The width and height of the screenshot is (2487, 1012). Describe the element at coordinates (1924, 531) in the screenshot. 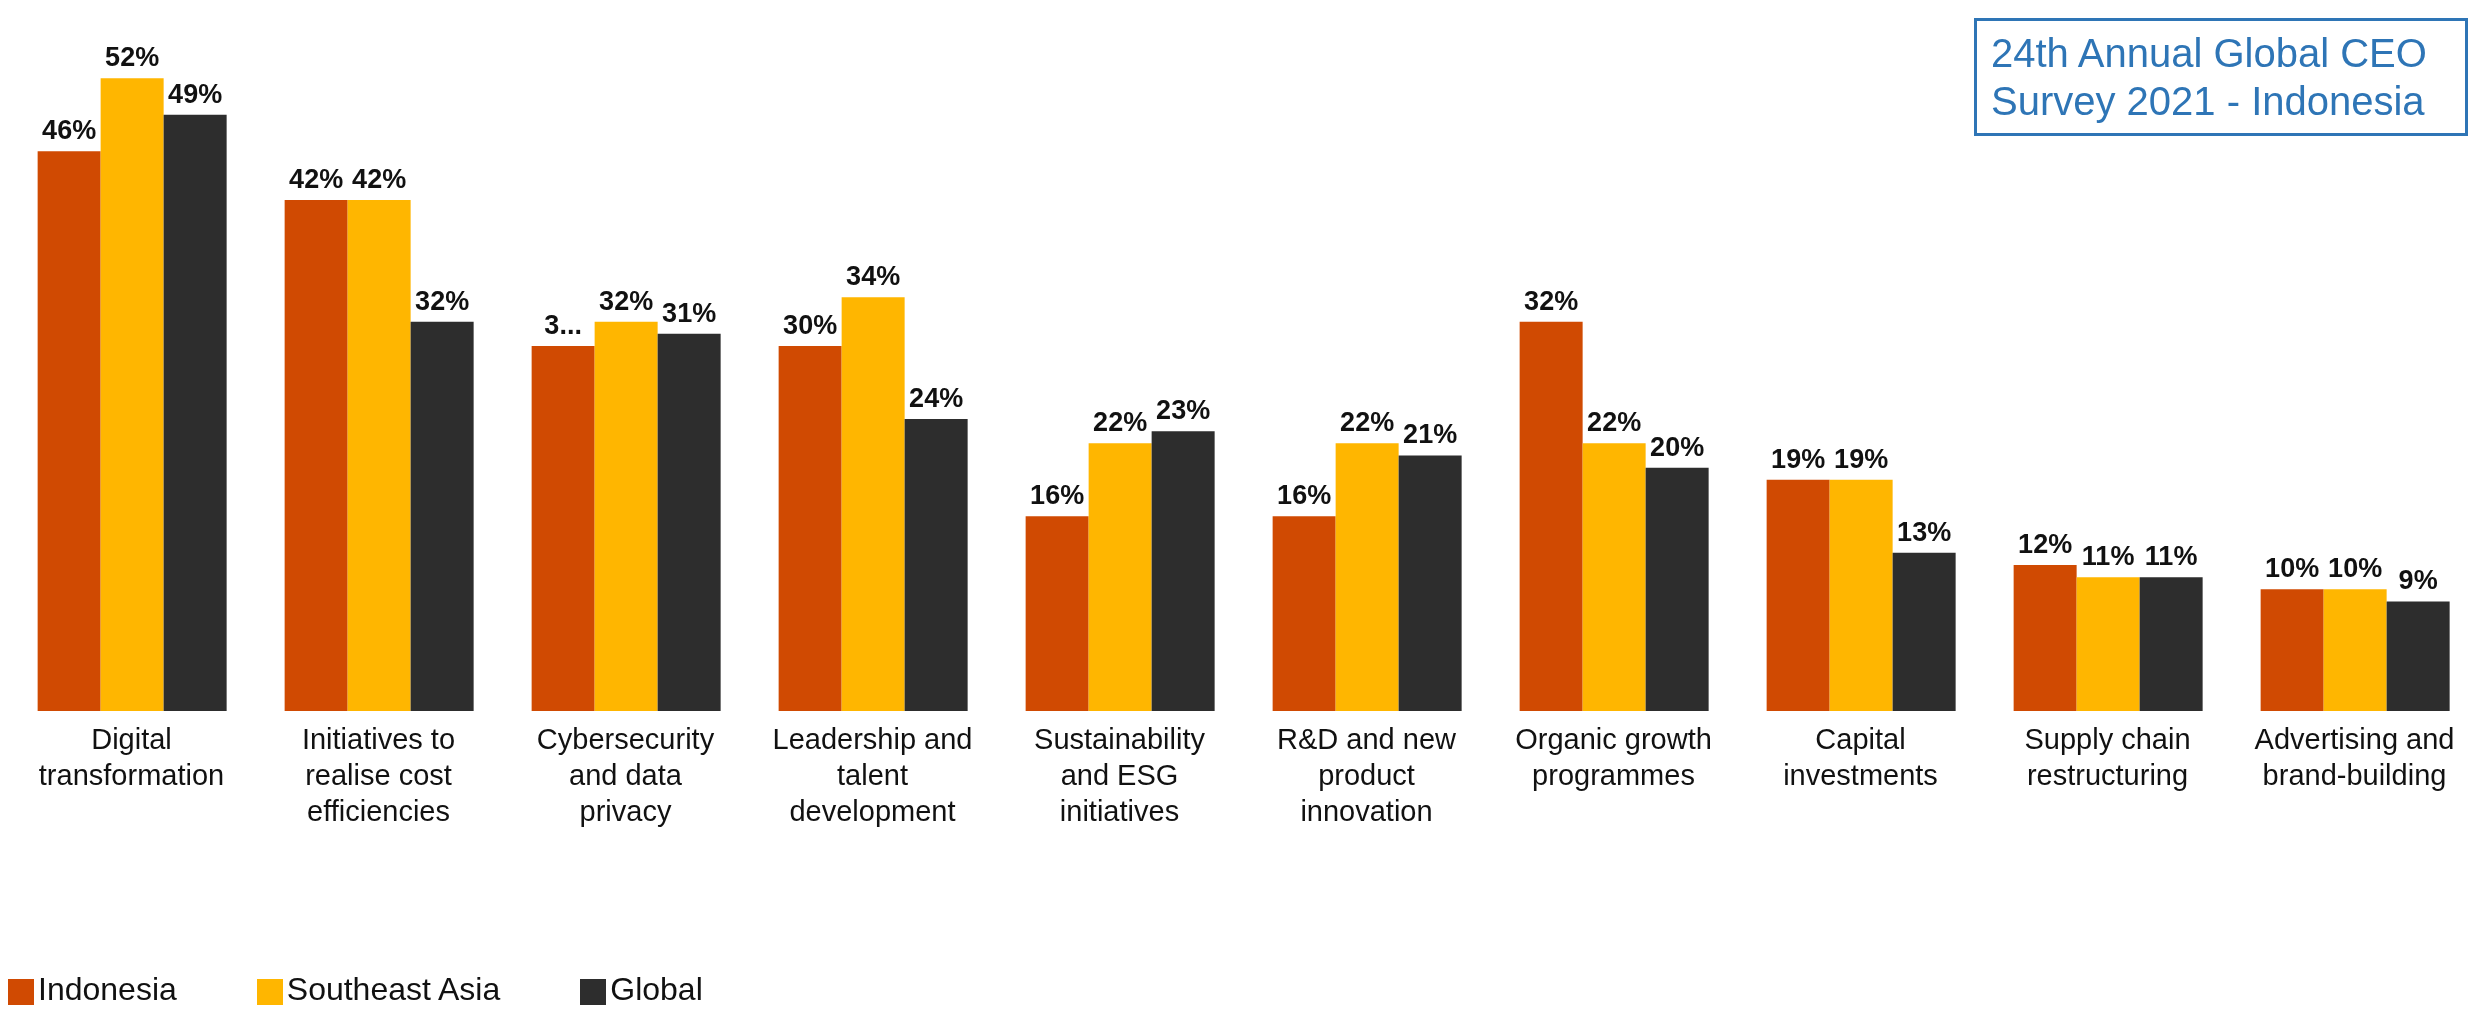

I see `data-label: 13%` at that location.